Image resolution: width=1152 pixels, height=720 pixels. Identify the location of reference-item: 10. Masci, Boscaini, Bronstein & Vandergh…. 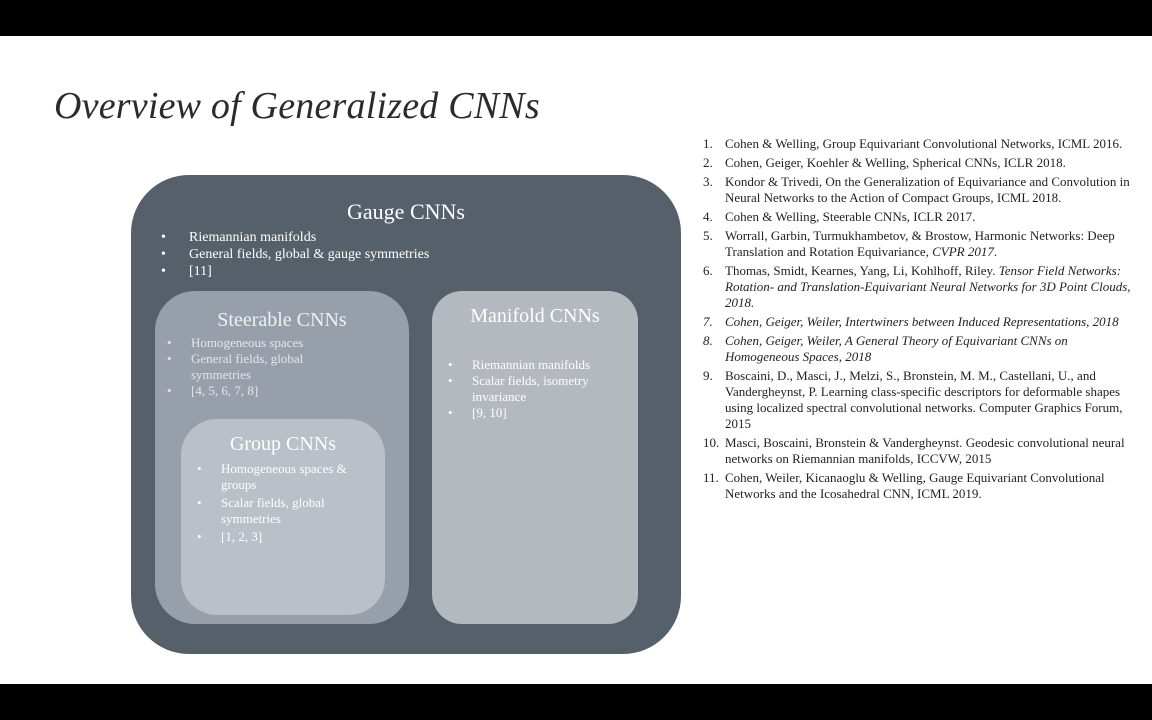
(922, 451).